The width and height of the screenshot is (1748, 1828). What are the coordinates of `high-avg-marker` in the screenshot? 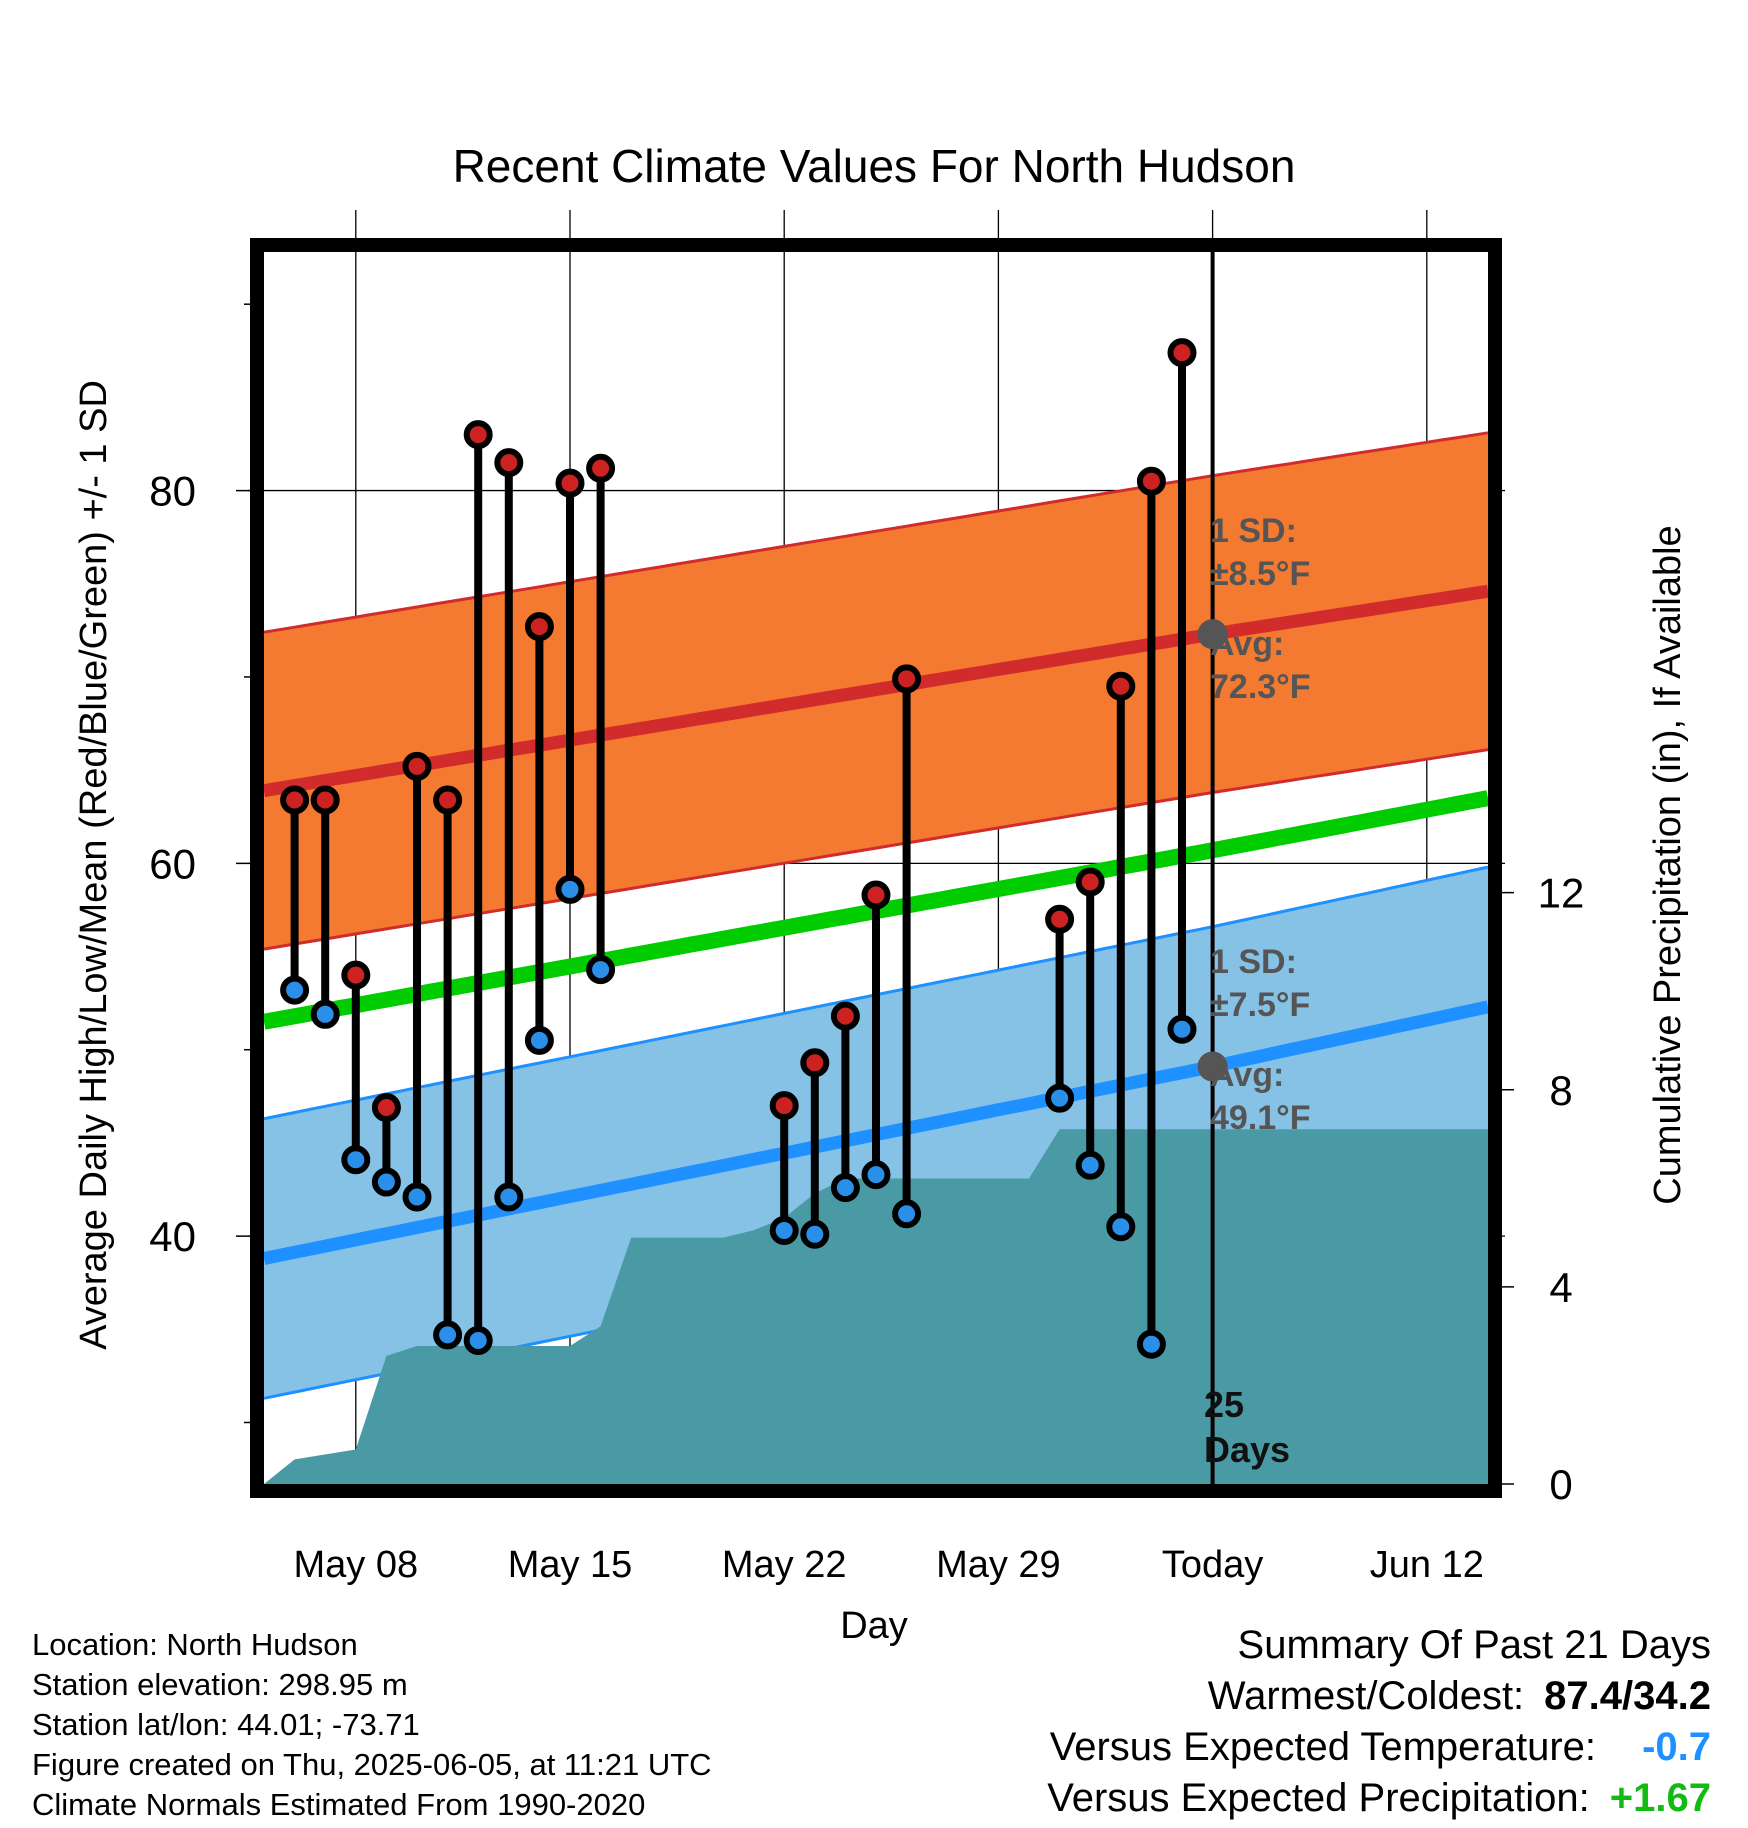 It's located at (1212, 634).